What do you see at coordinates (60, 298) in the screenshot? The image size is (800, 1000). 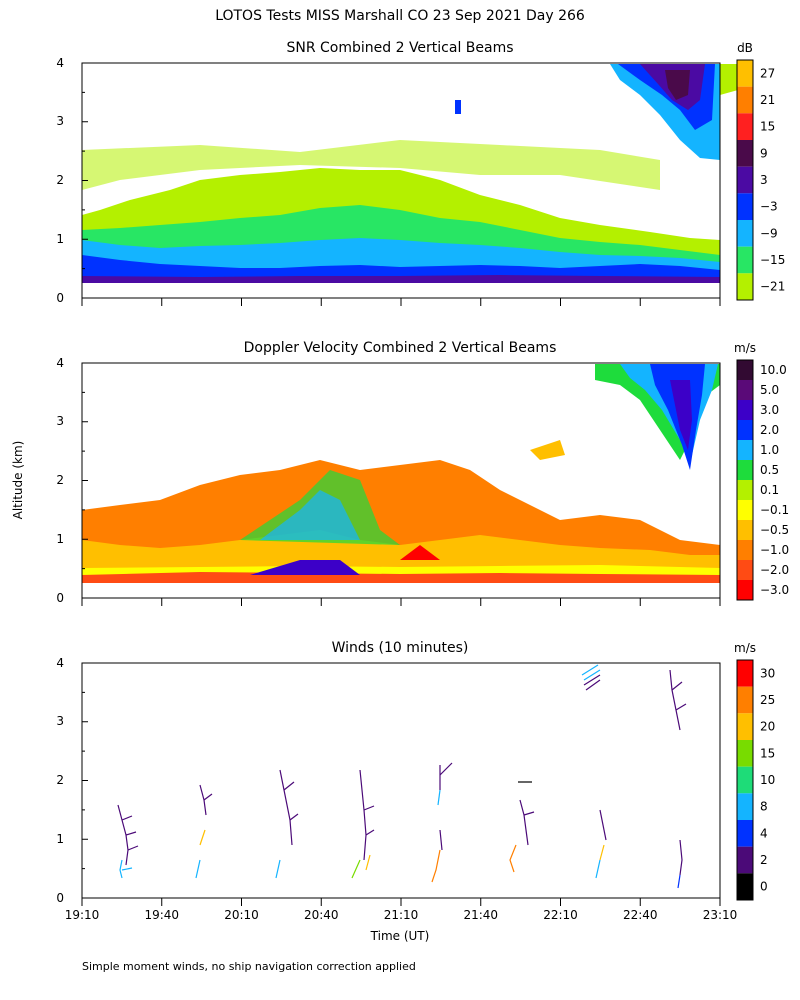 I see `snr-ytick-0: 0` at bounding box center [60, 298].